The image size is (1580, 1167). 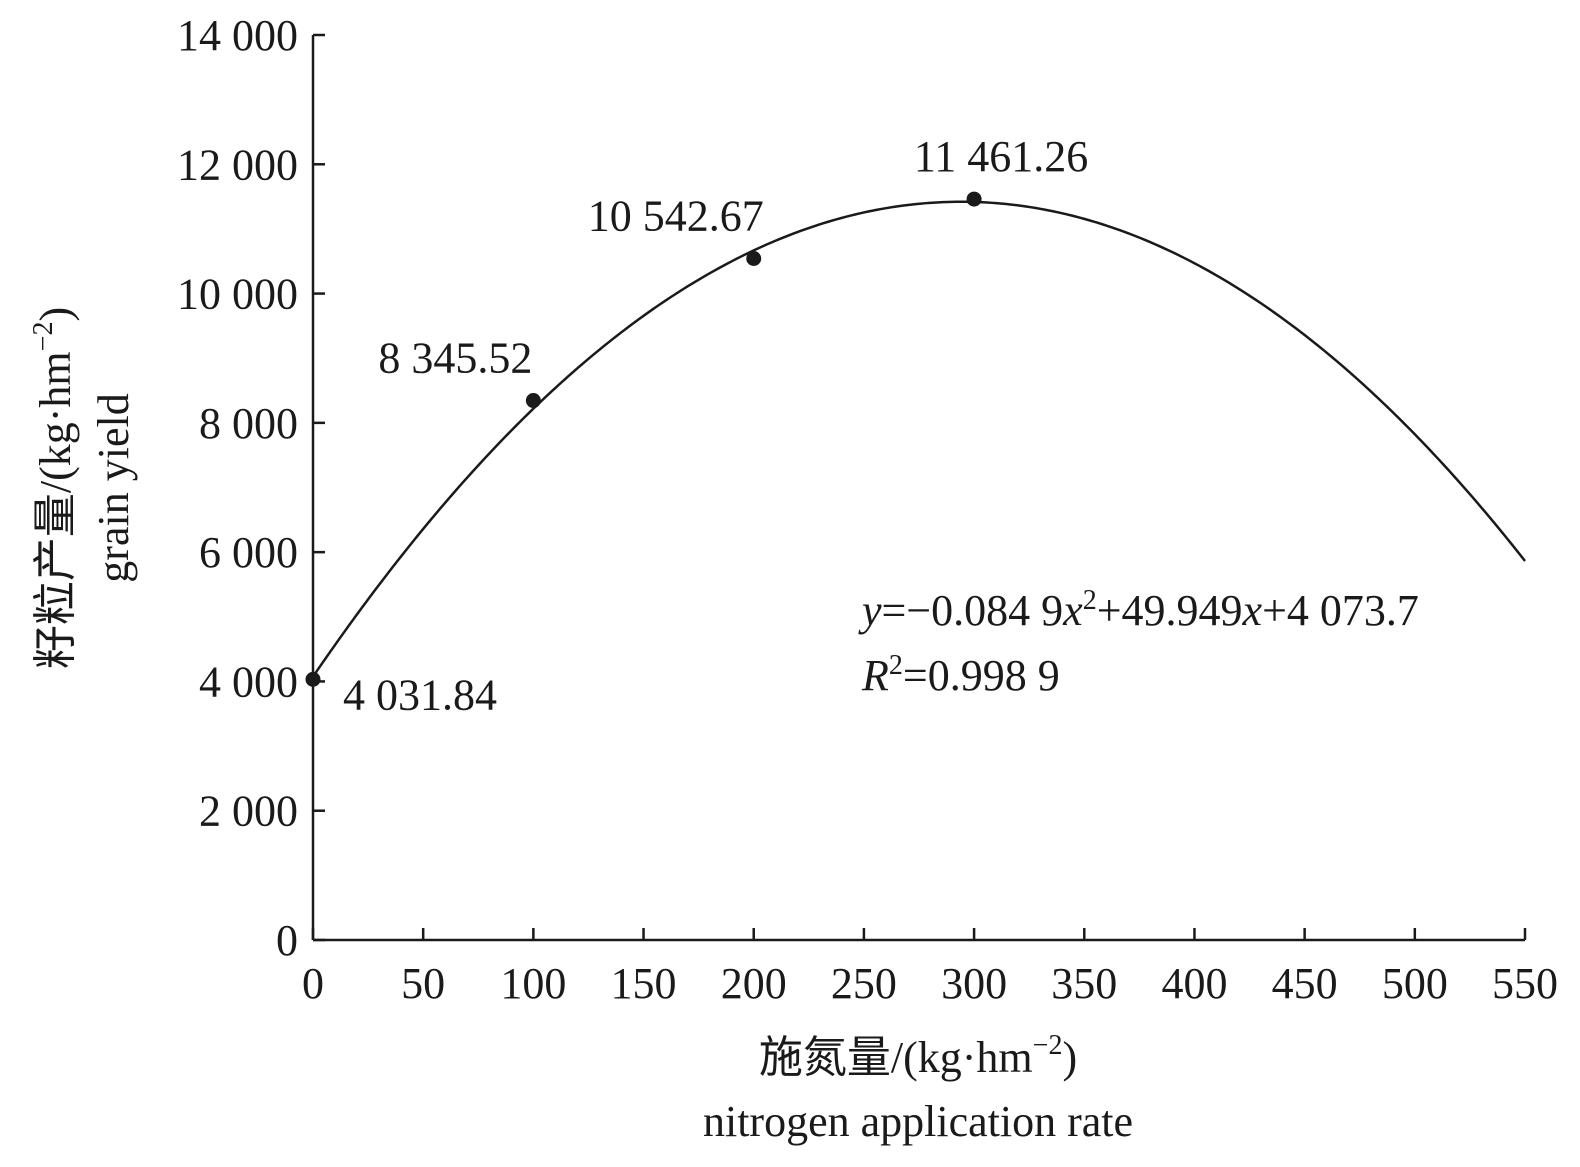 I want to click on eq-coef-a: =−0.084 9, so click(x=973, y=610).